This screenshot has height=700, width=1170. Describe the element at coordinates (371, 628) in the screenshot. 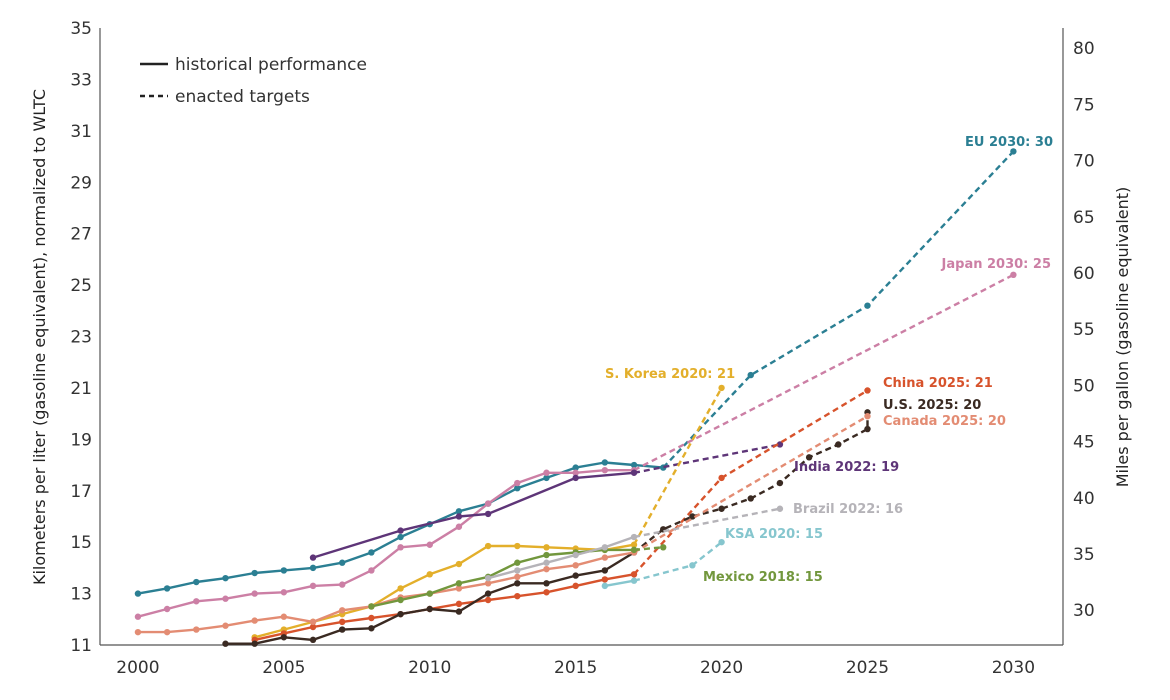

I see `point-u-s-2008` at that location.